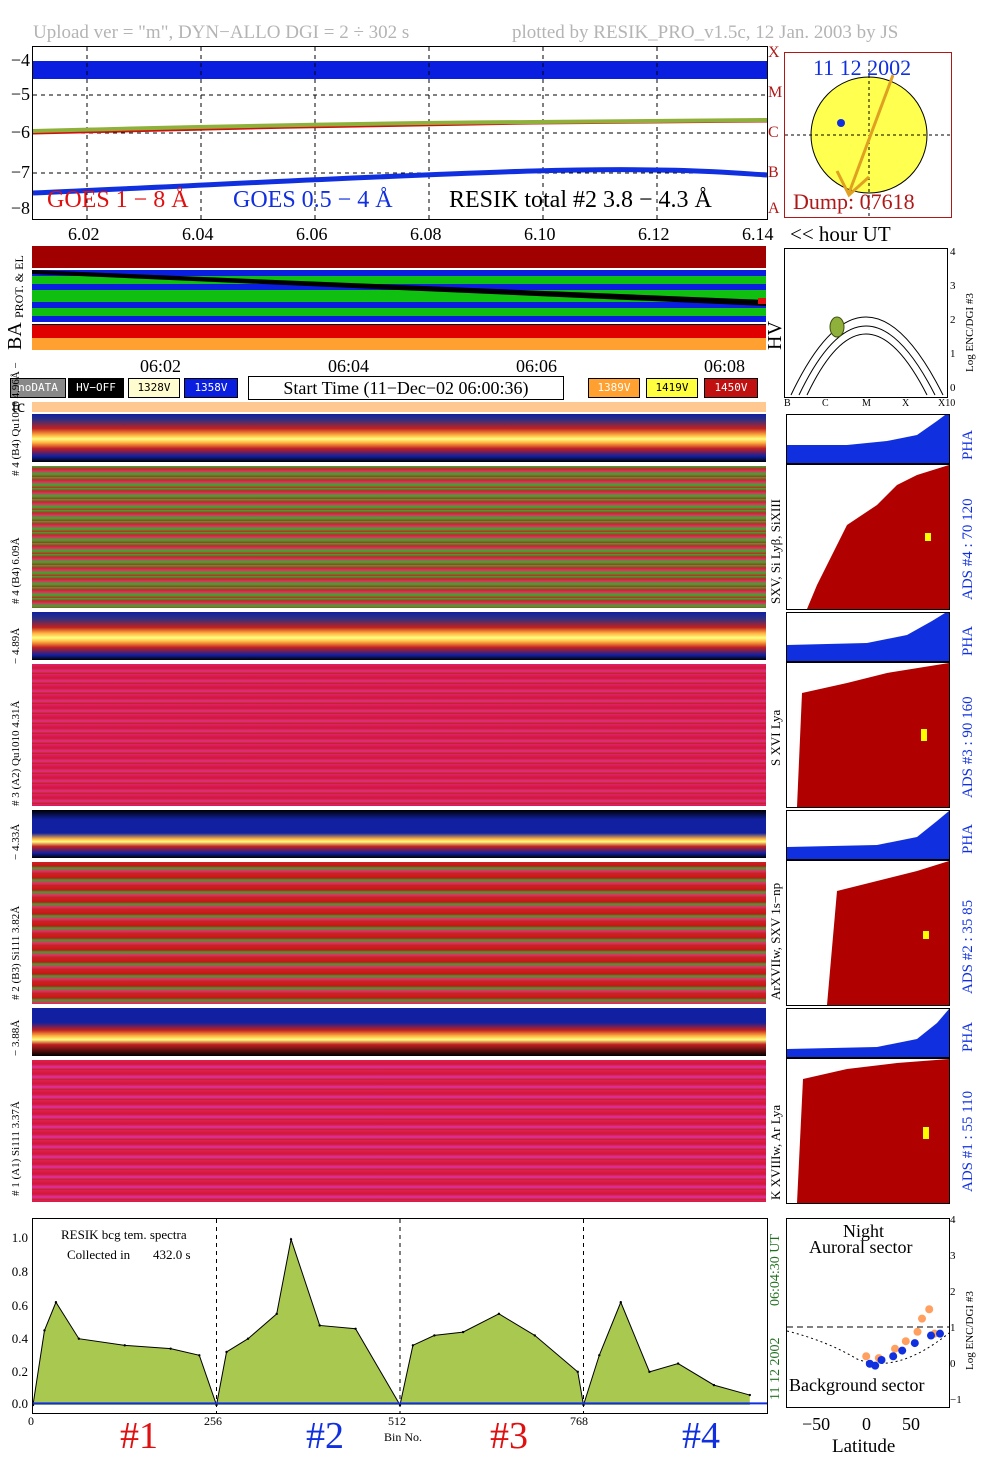 Image resolution: width=1004 pixels, height=1476 pixels. What do you see at coordinates (399, 933) in the screenshot?
I see `channel-2-spectrogram` at bounding box center [399, 933].